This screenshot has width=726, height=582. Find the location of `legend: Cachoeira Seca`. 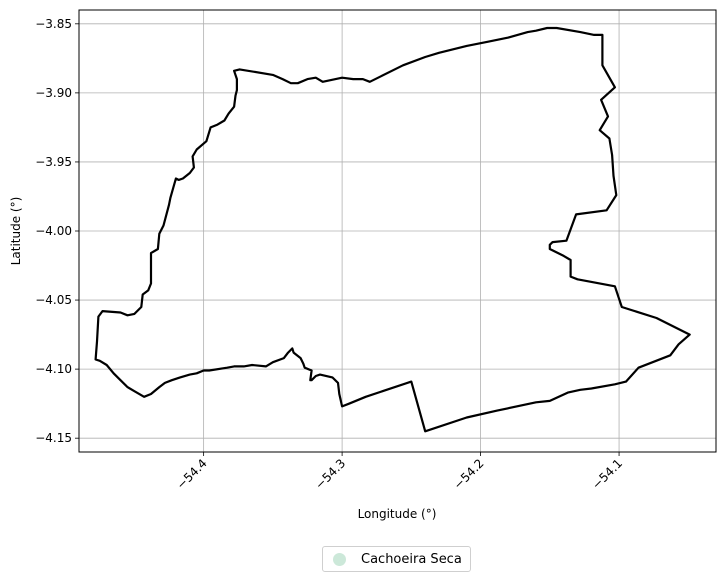

legend: Cachoeira Seca is located at coordinates (396, 559).